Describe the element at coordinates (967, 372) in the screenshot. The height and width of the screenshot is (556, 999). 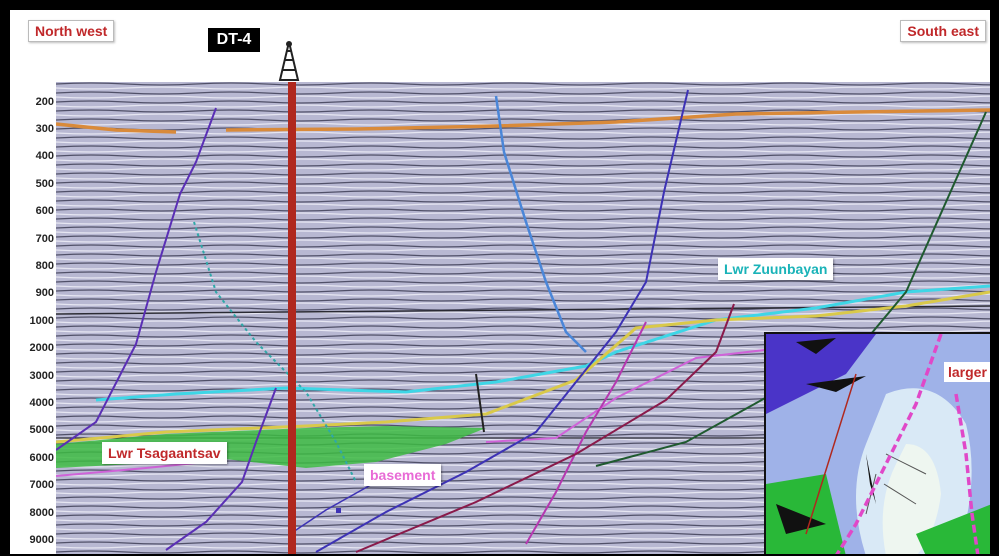
I see `larger-closure-label: larger f closure` at that location.